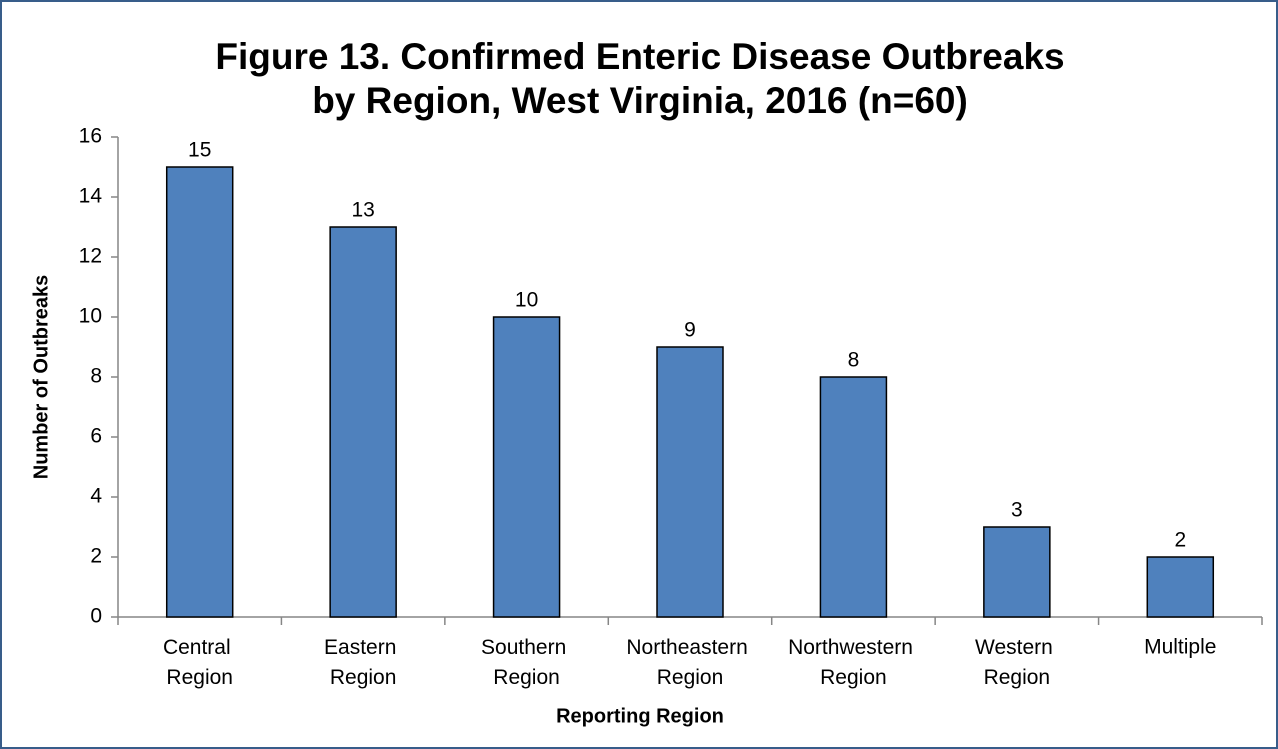 The height and width of the screenshot is (749, 1278). What do you see at coordinates (1180, 647) in the screenshot?
I see `x-tick-label: Multiple` at bounding box center [1180, 647].